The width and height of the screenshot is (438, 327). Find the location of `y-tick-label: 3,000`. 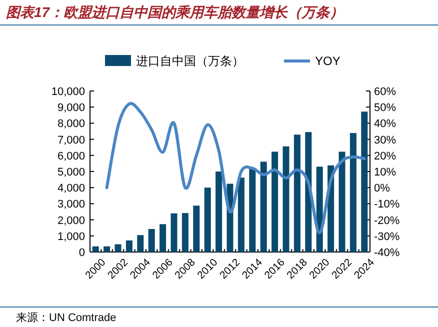

y-tick-label: 3,000 is located at coordinates (71, 204).